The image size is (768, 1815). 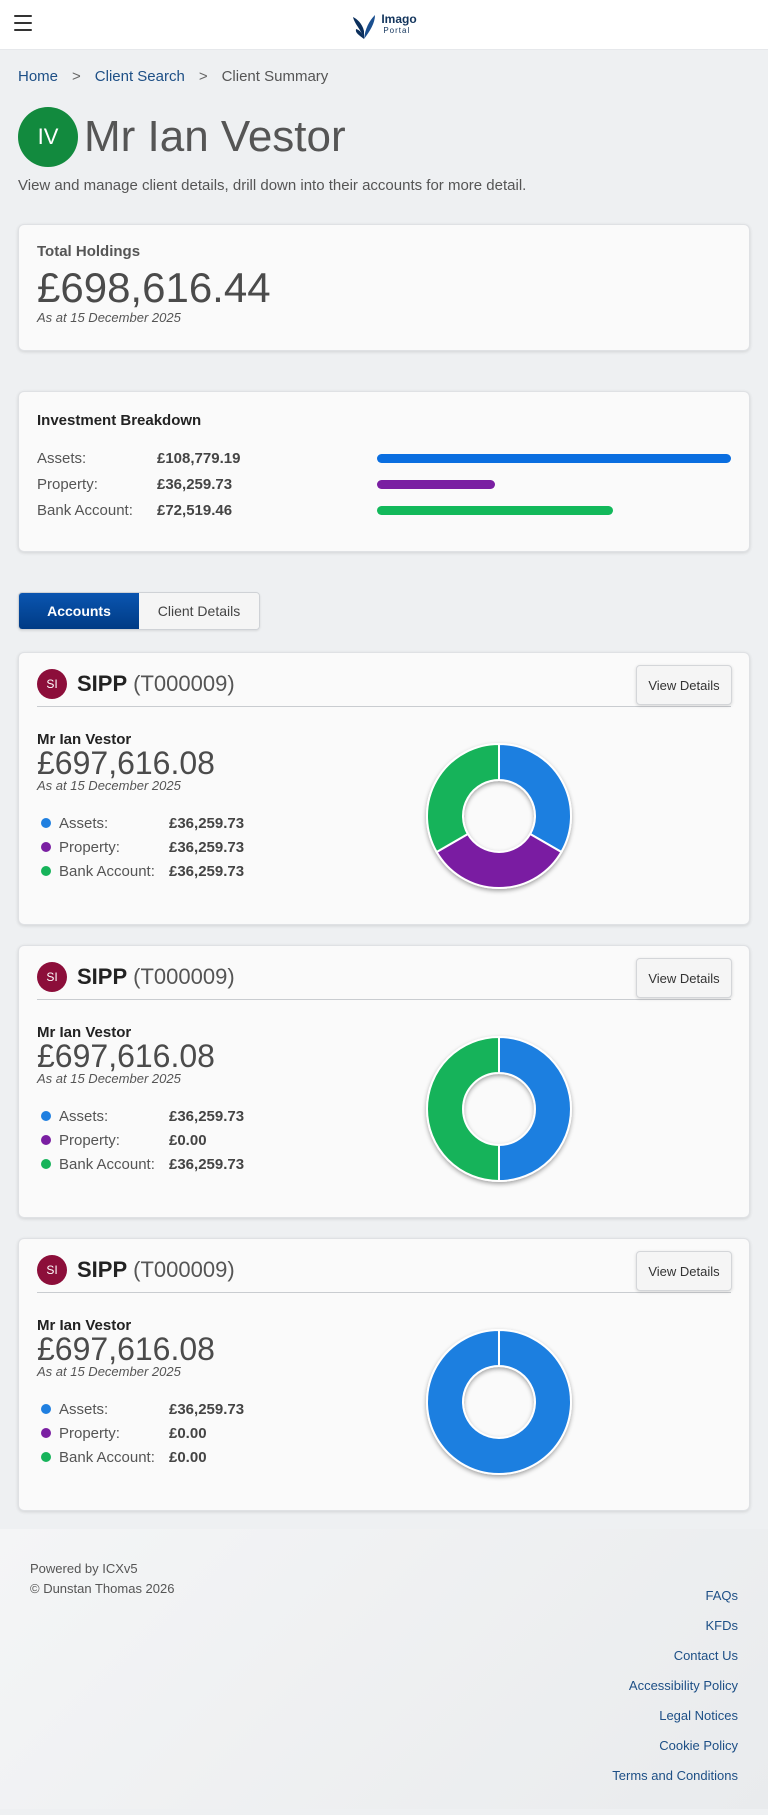 I want to click on footer-link-cookie-policy: Cookie Policy, so click(x=698, y=1745).